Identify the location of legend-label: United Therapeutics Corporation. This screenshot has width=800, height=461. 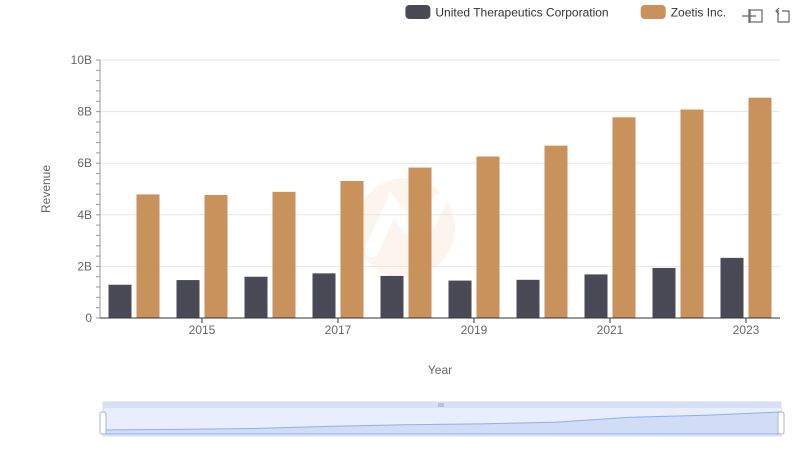
(521, 13).